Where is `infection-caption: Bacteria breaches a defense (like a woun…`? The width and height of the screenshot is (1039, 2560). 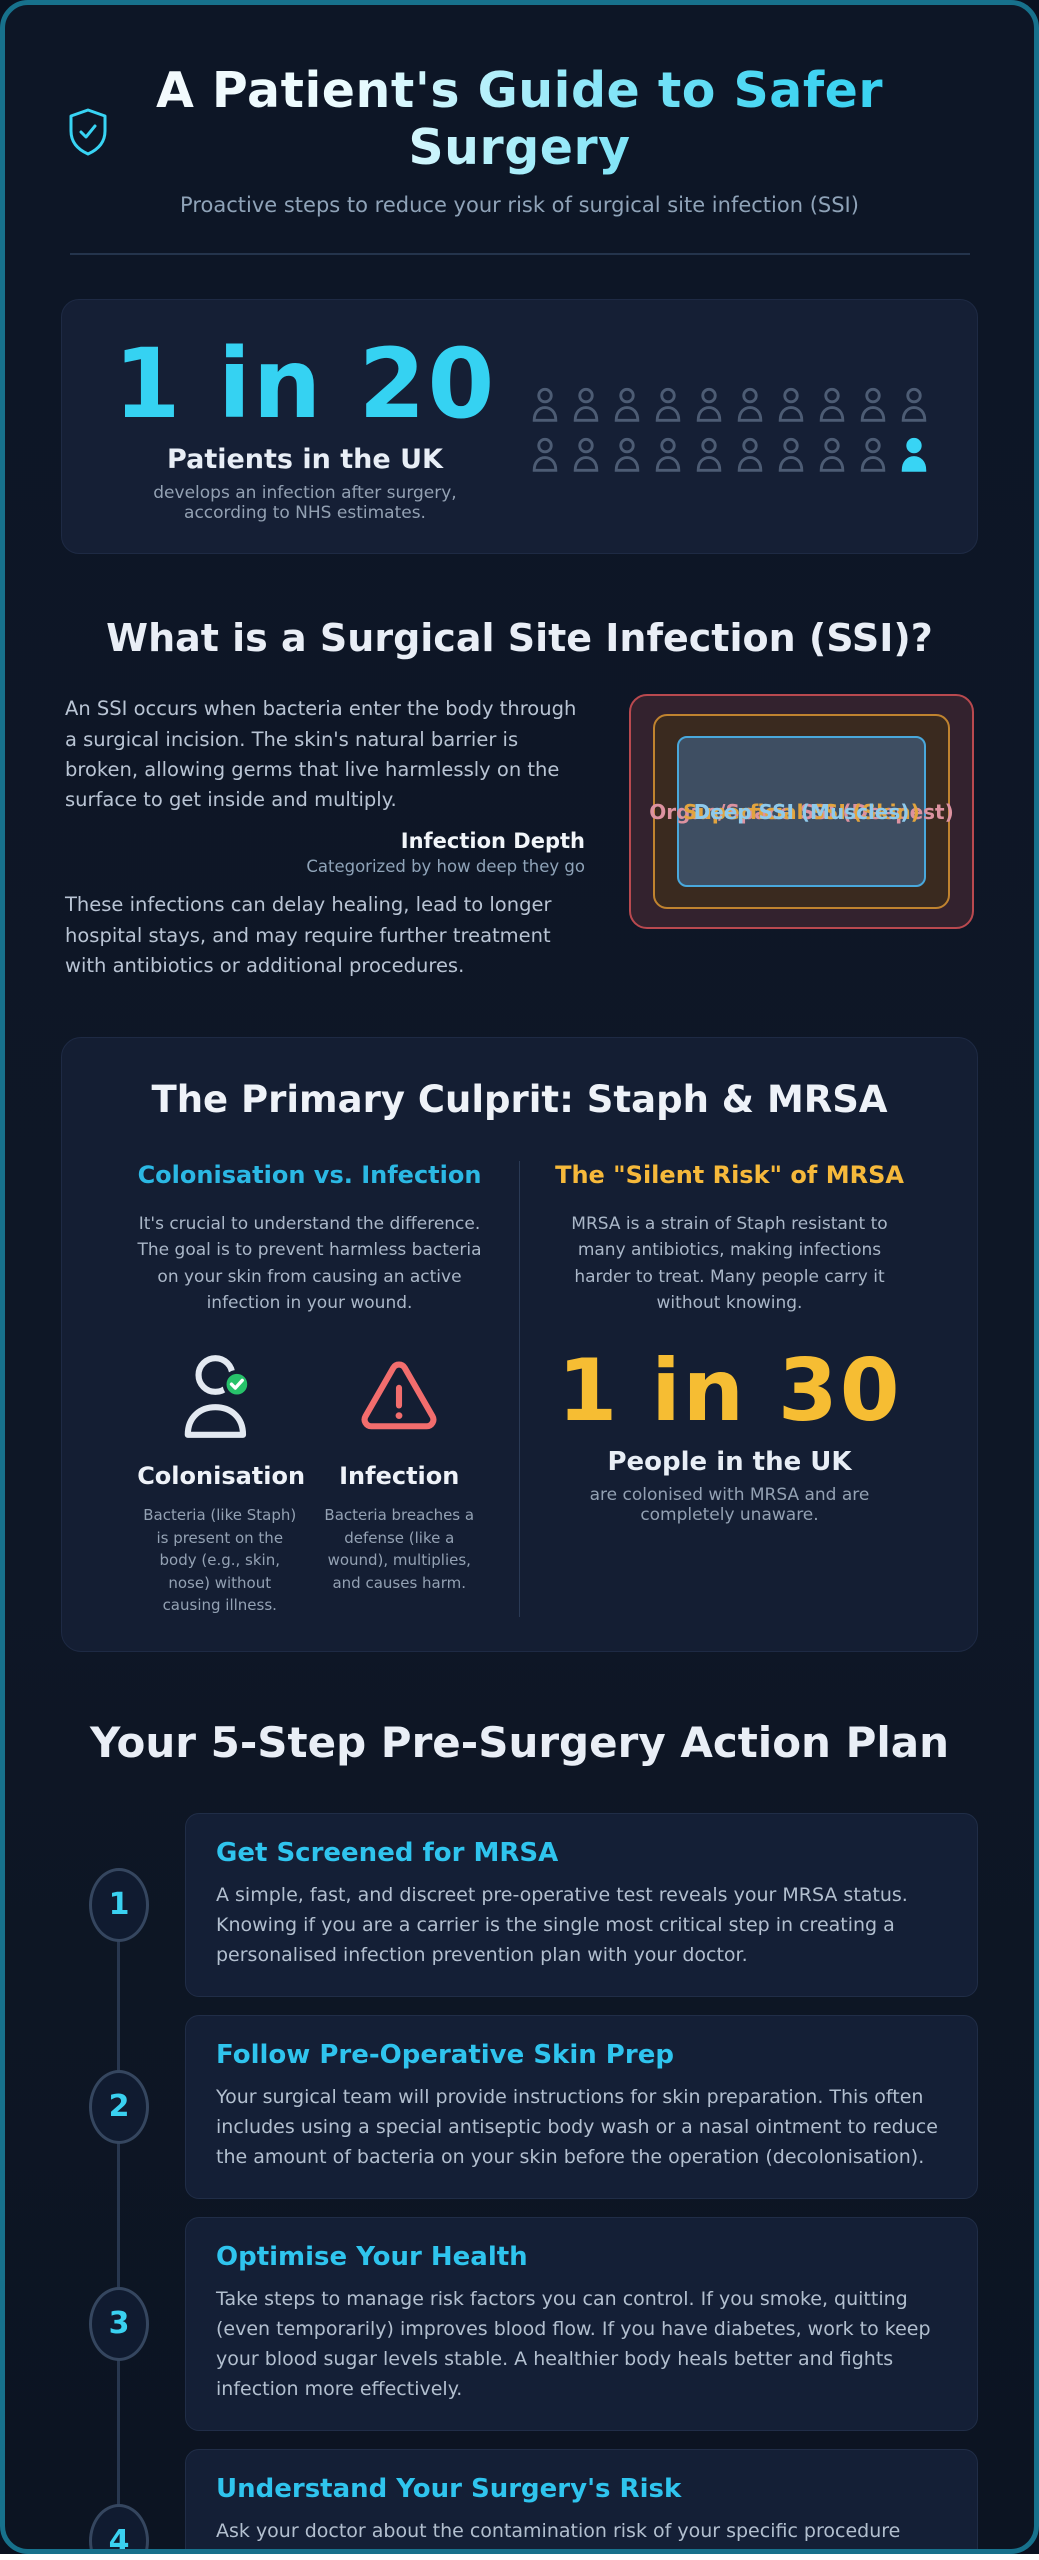 infection-caption: Bacteria breaches a defense (like a woun… is located at coordinates (399, 1549).